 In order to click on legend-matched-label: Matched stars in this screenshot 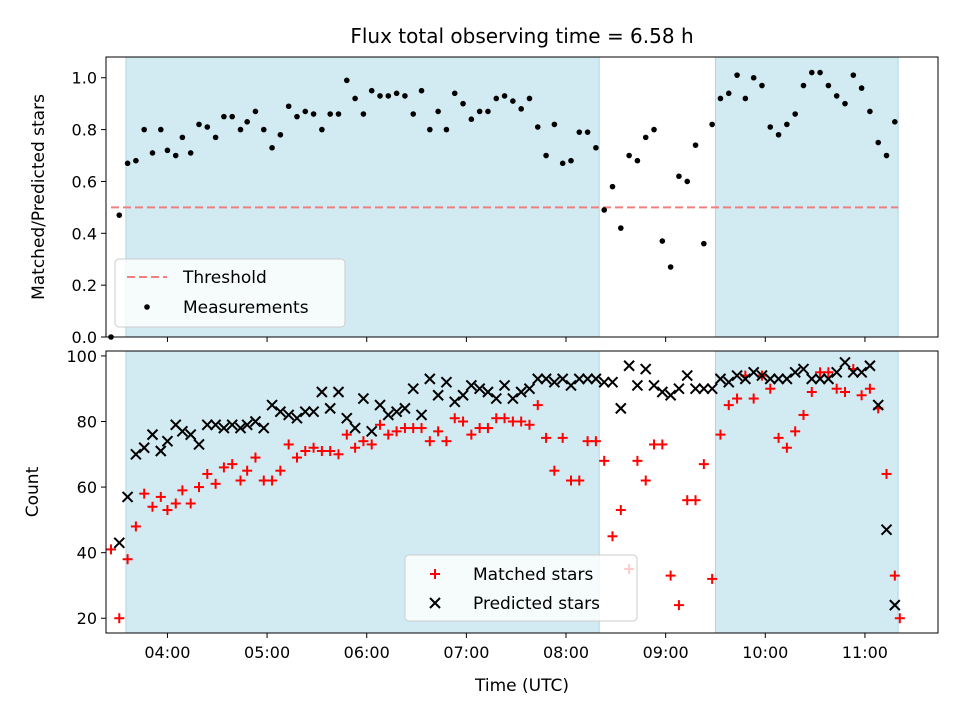, I will do `click(533, 575)`.